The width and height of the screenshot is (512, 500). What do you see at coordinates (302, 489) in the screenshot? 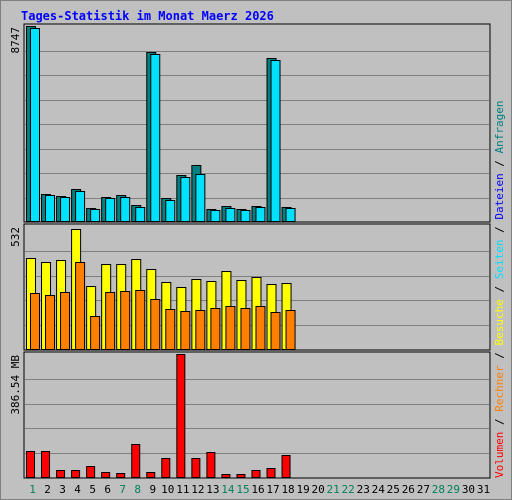
I see `x-tick-label-day-19: 19` at bounding box center [302, 489].